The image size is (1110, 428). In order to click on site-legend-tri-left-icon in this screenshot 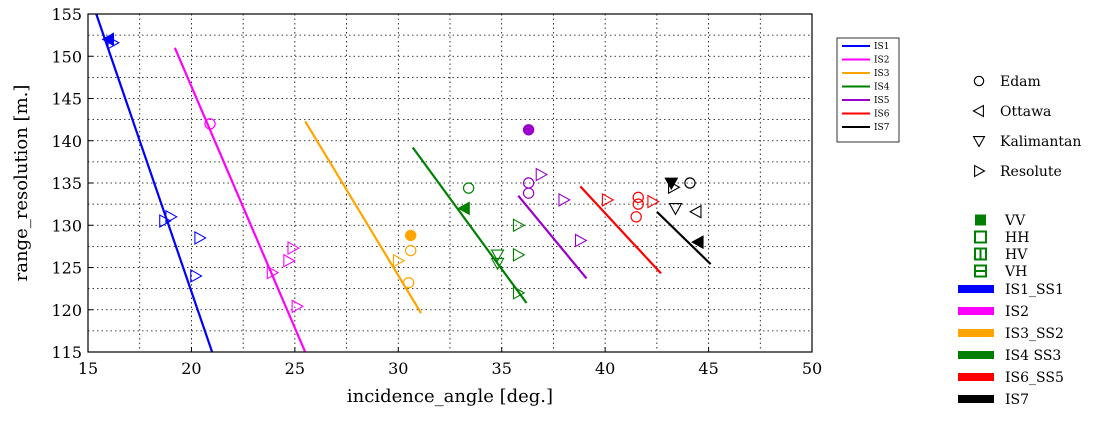, I will do `click(978, 111)`.